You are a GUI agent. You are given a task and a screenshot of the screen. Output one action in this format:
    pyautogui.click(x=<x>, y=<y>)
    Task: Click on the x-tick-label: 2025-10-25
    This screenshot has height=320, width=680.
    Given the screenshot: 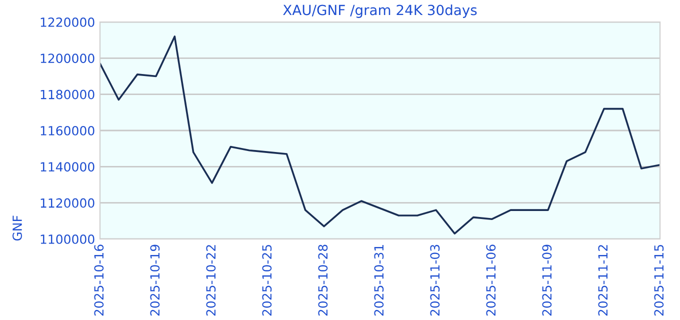 What is the action you would take?
    pyautogui.click(x=267, y=280)
    